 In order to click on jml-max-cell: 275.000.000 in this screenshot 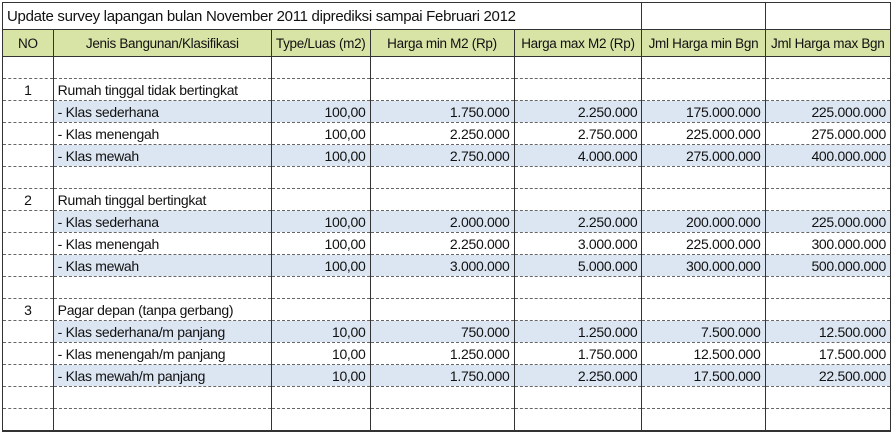, I will do `click(827, 133)`.